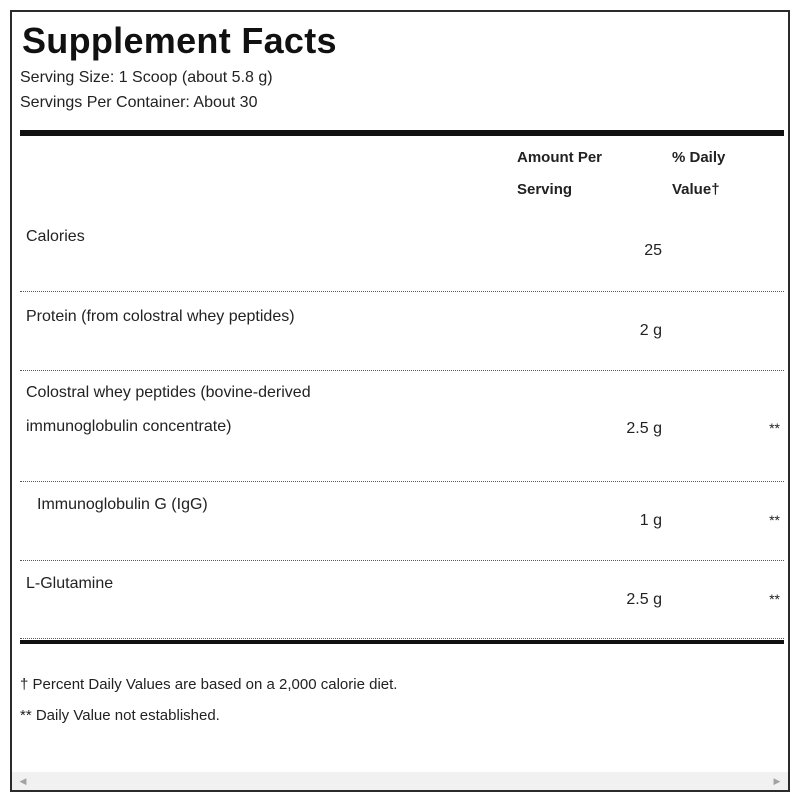 This screenshot has height=800, width=800. I want to click on nutrient-name: Immunoglobulin G (IgG), so click(122, 504).